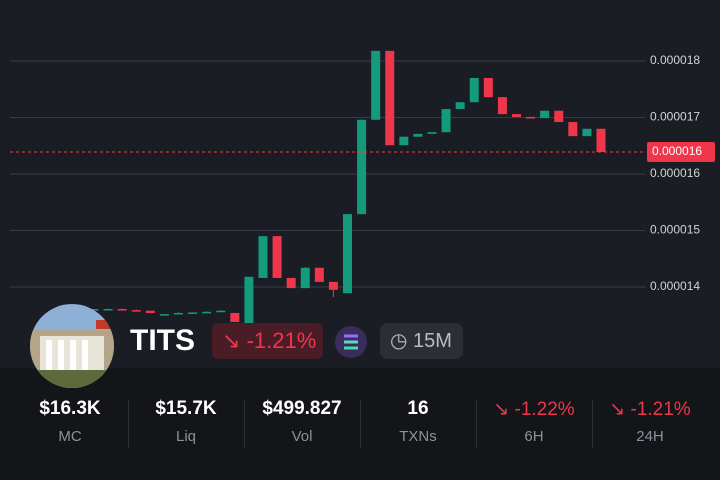 The height and width of the screenshot is (480, 720). I want to click on stat-value-text: $16.3K, so click(70, 408).